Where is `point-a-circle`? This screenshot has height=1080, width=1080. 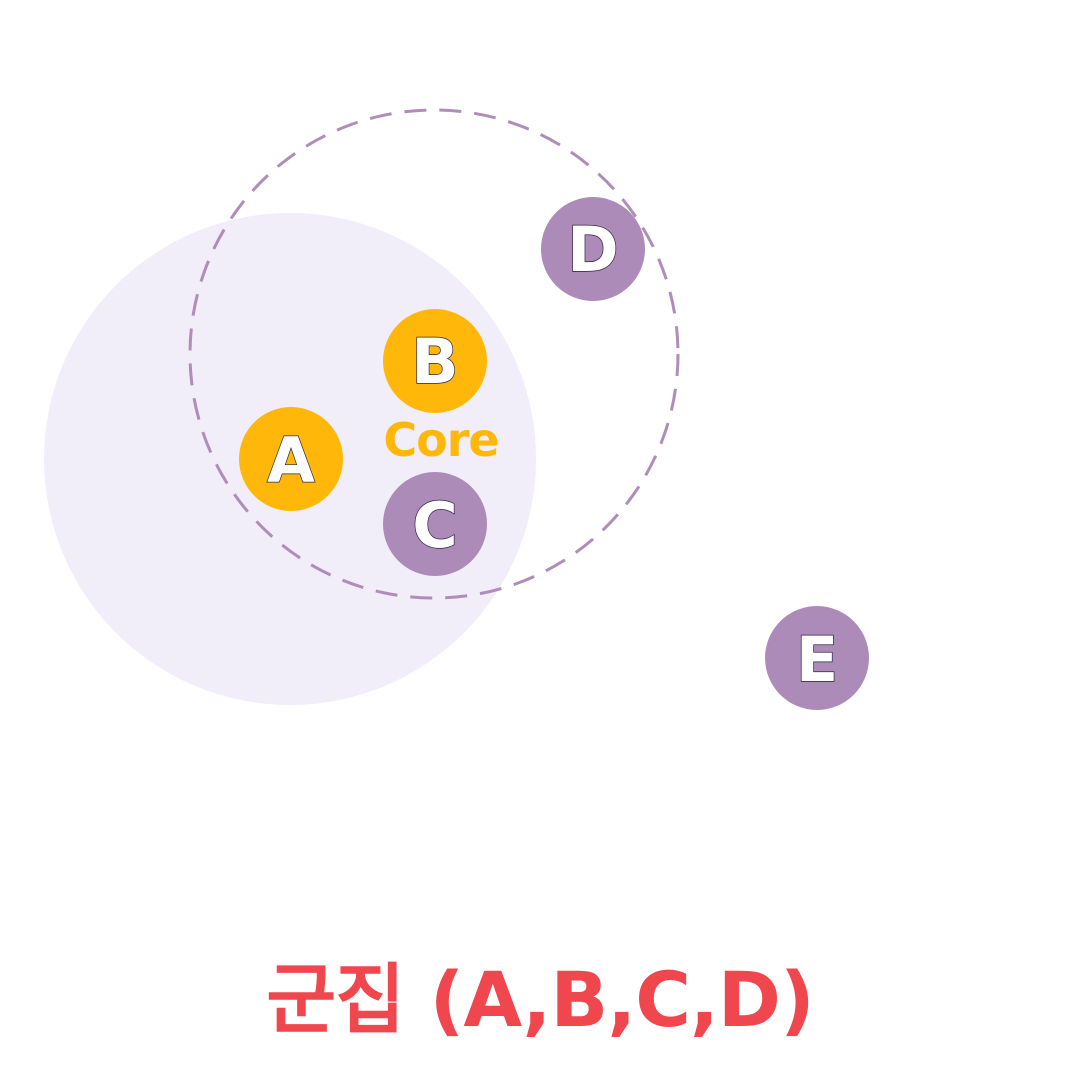 point-a-circle is located at coordinates (291, 459).